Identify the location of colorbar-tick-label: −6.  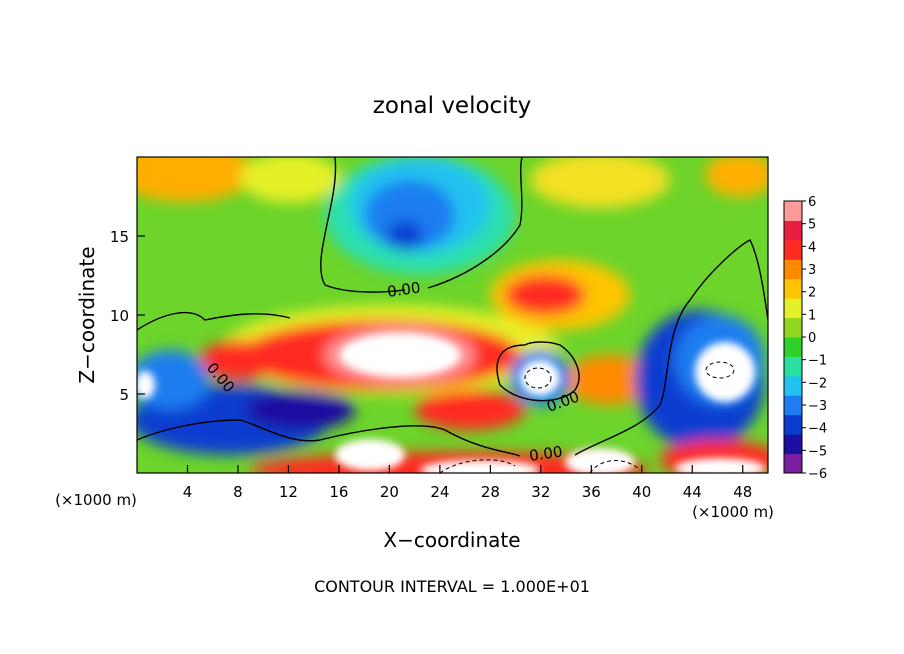
(817, 474).